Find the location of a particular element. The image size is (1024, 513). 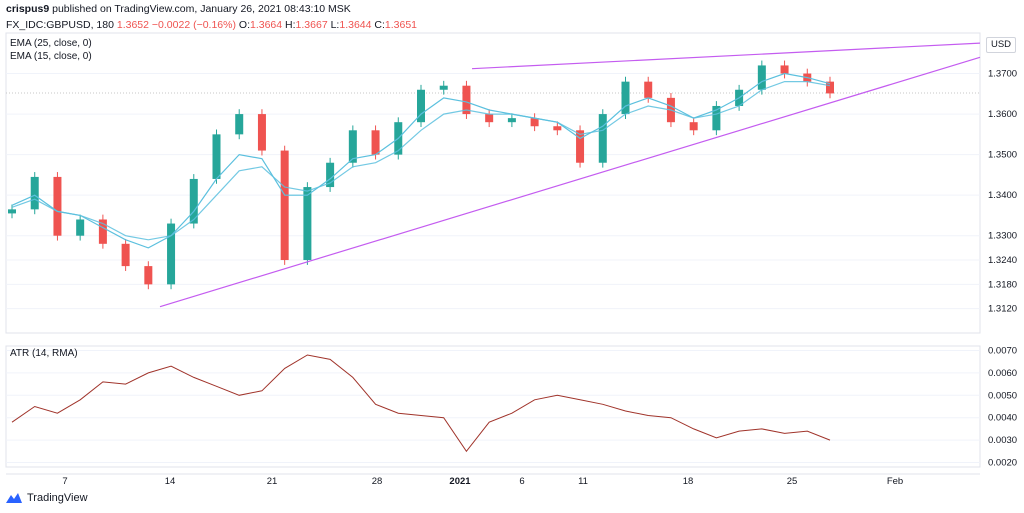

tradingview-brand: TradingView is located at coordinates (46, 498).